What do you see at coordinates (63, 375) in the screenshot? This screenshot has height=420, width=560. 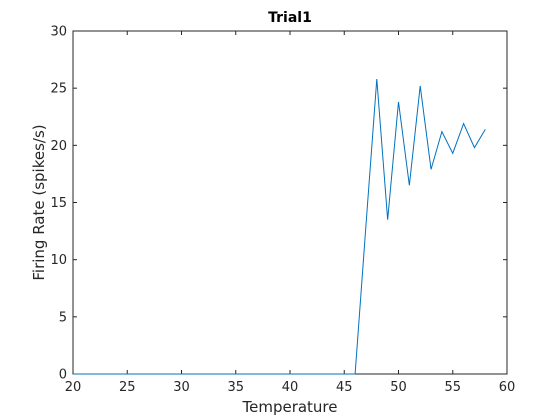 I see `y-tick-label: 0` at bounding box center [63, 375].